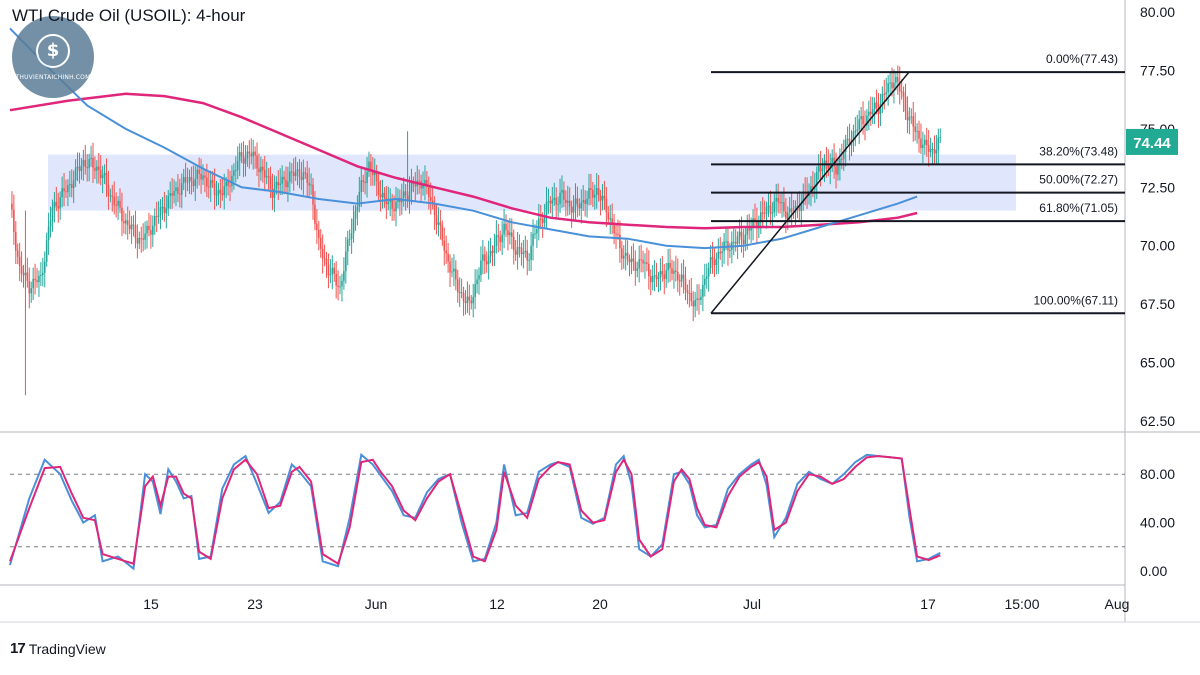 Image resolution: width=1200 pixels, height=675 pixels. I want to click on price-tick-label: 65.00, so click(1157, 363).